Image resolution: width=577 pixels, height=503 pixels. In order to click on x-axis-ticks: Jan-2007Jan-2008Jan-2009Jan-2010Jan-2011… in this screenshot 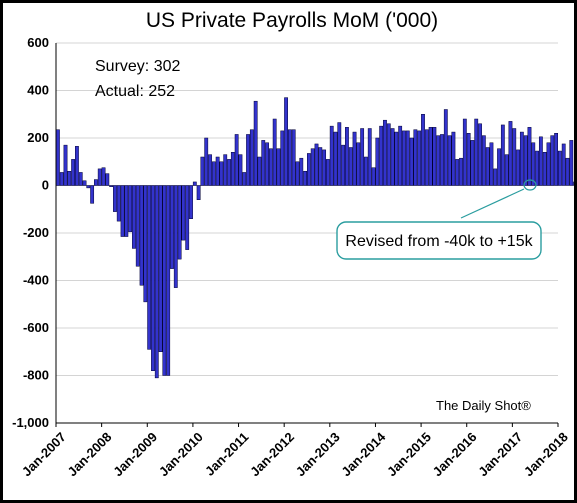, I will do `click(295, 451)`.